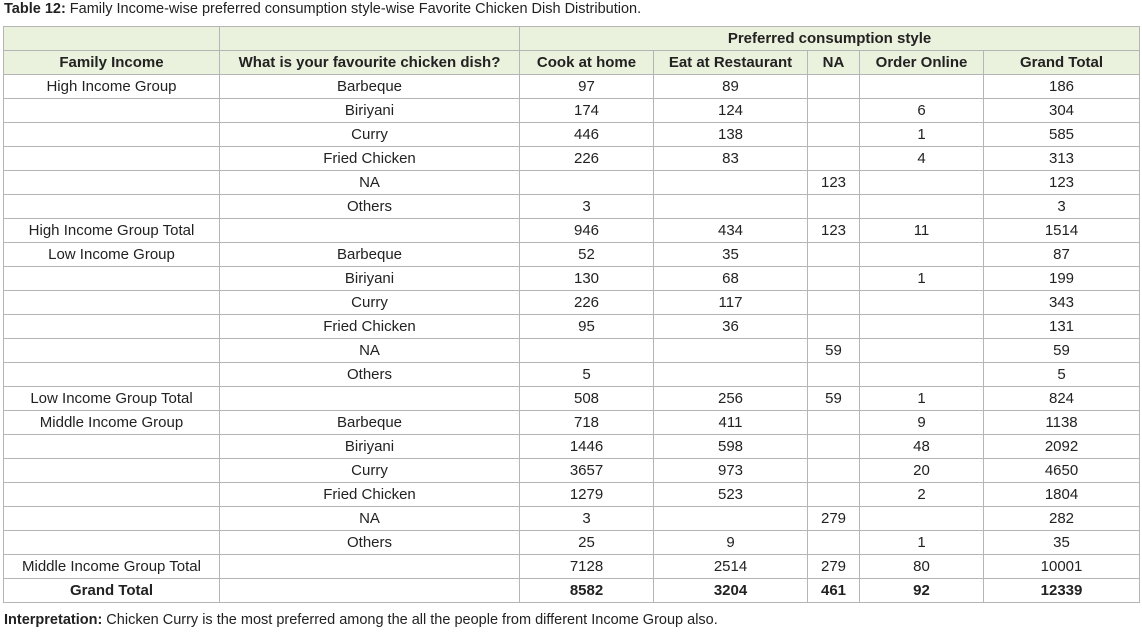 Image resolution: width=1142 pixels, height=632 pixels. What do you see at coordinates (586, 446) in the screenshot?
I see `cook-at-home-cell: 1446` at bounding box center [586, 446].